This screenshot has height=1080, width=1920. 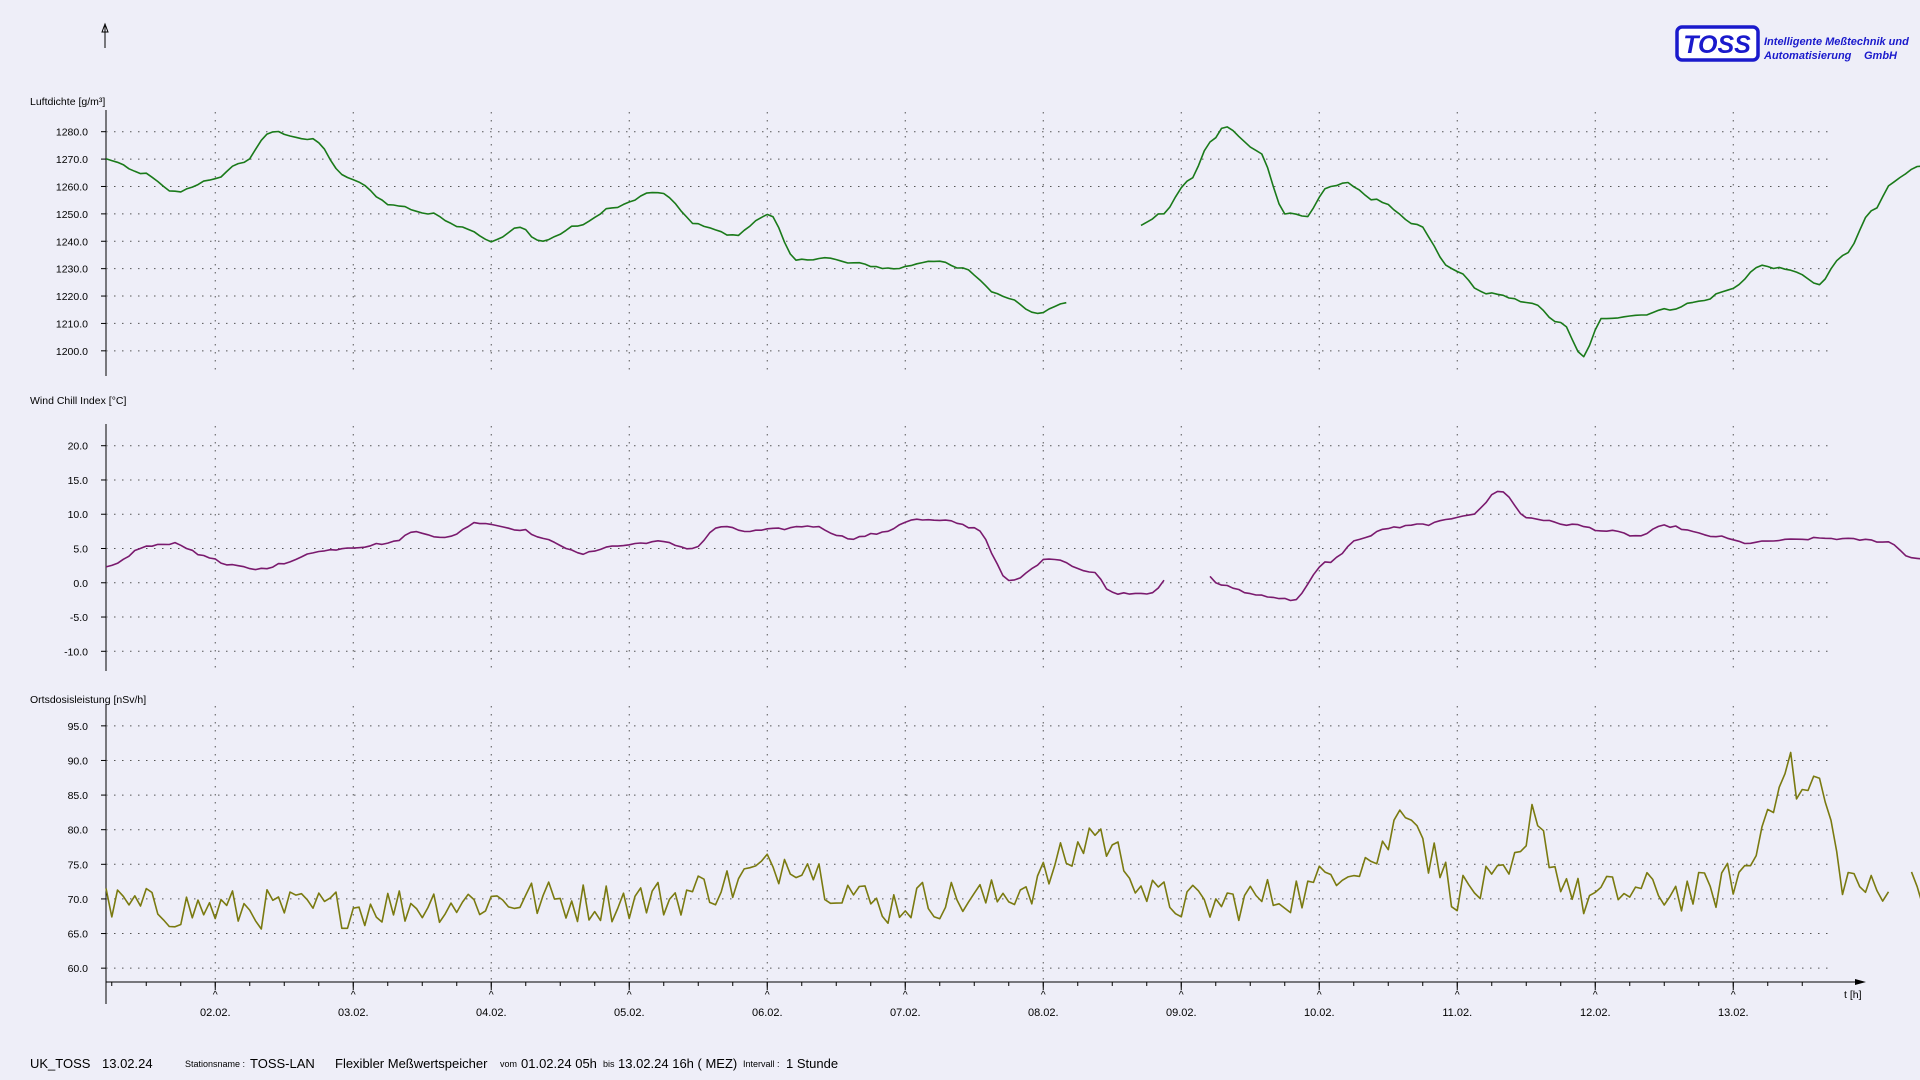 I want to click on y-tick-label: 0.0, so click(x=80, y=584).